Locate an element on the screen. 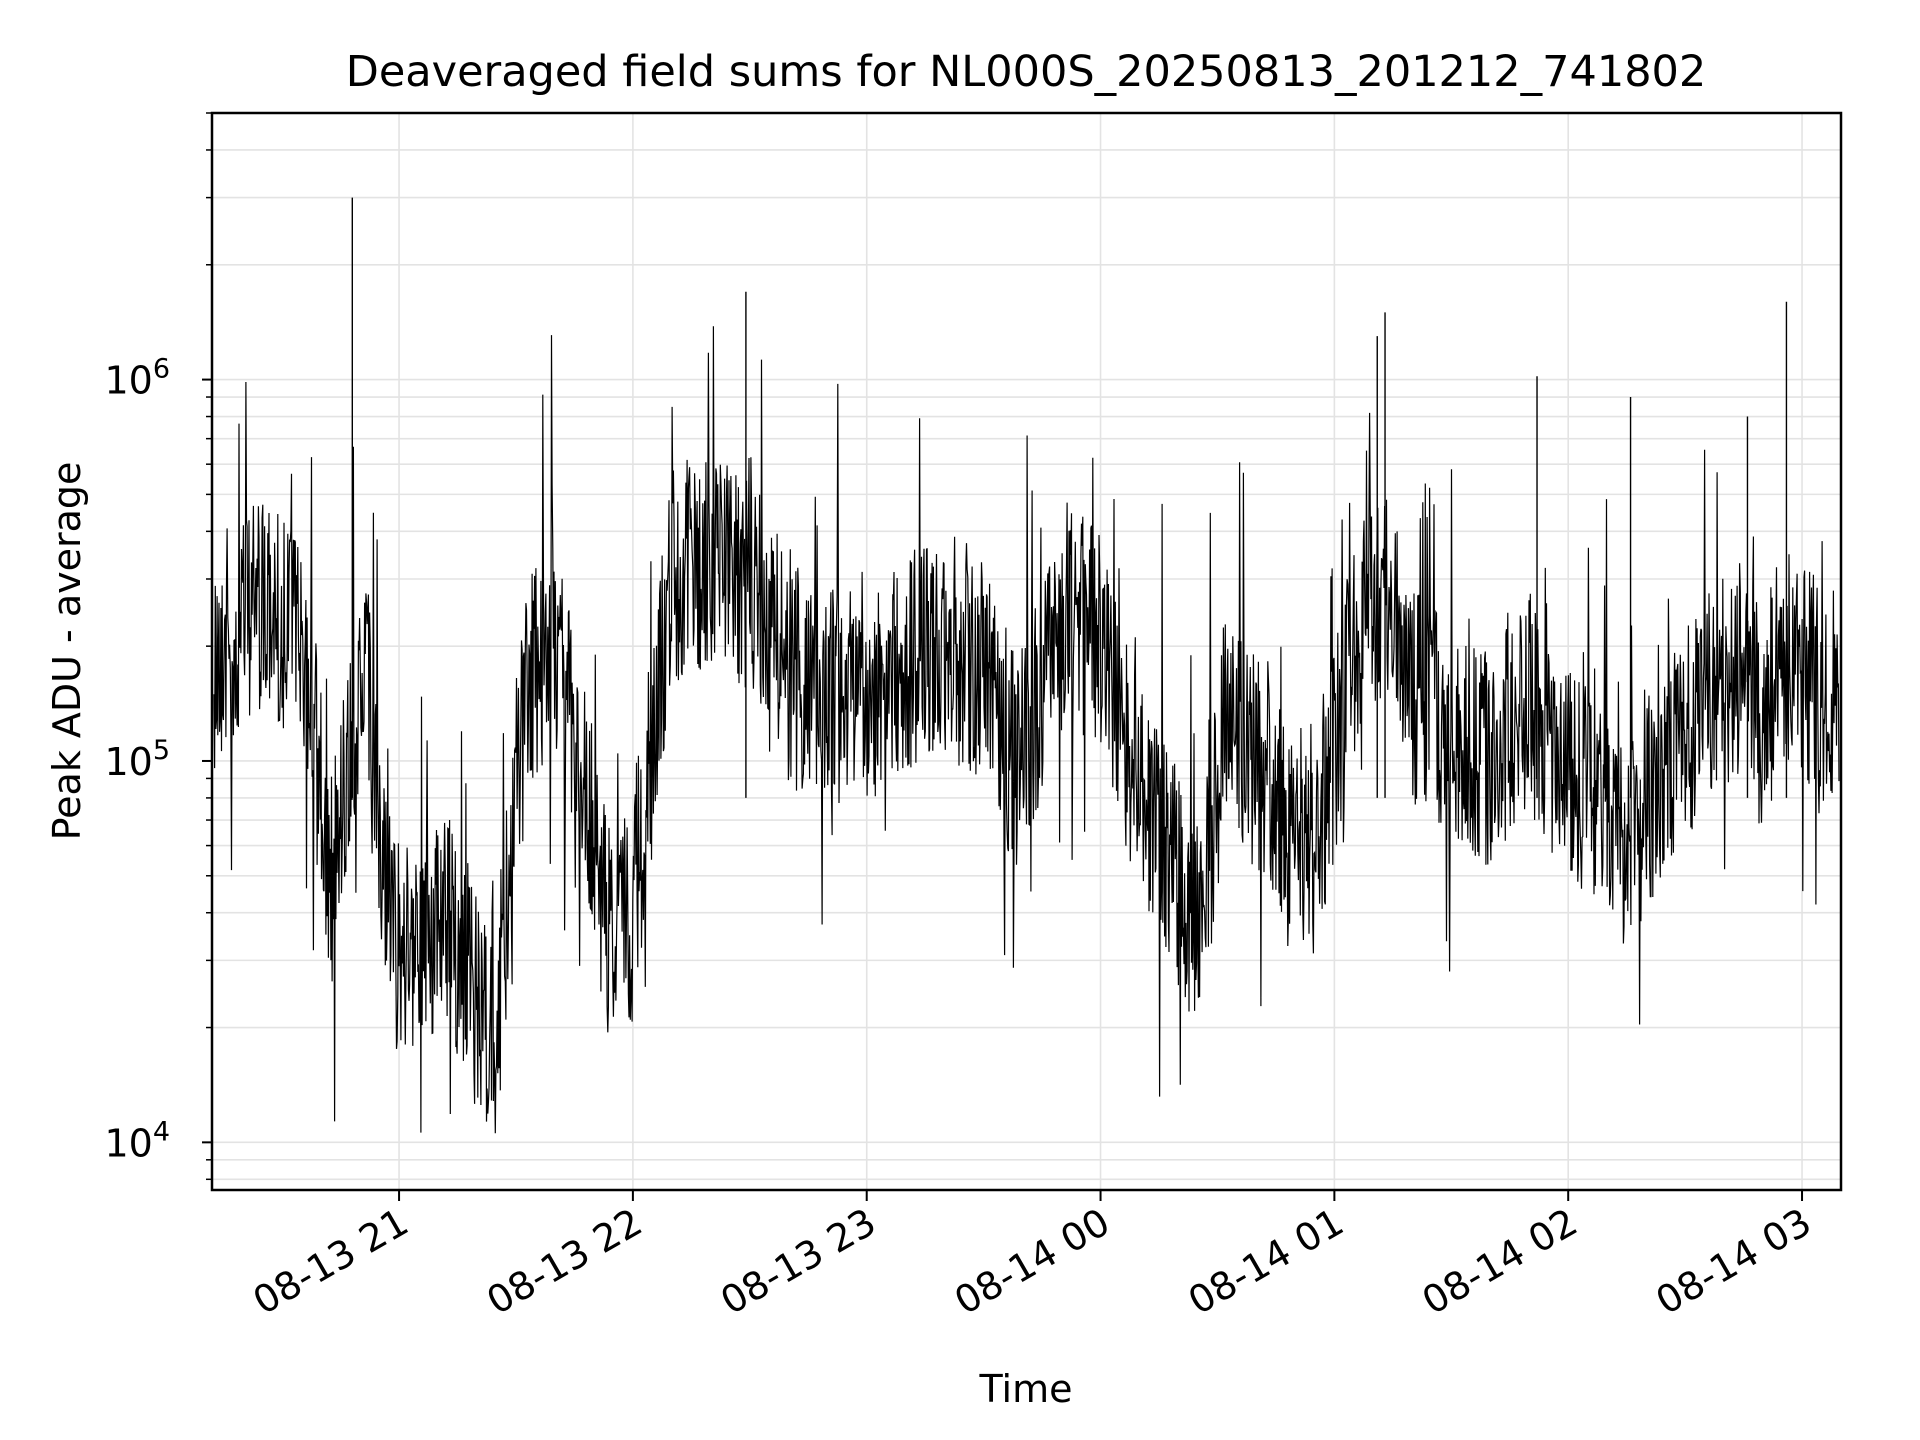  x-axis-label: Time is located at coordinates (1026, 1389).